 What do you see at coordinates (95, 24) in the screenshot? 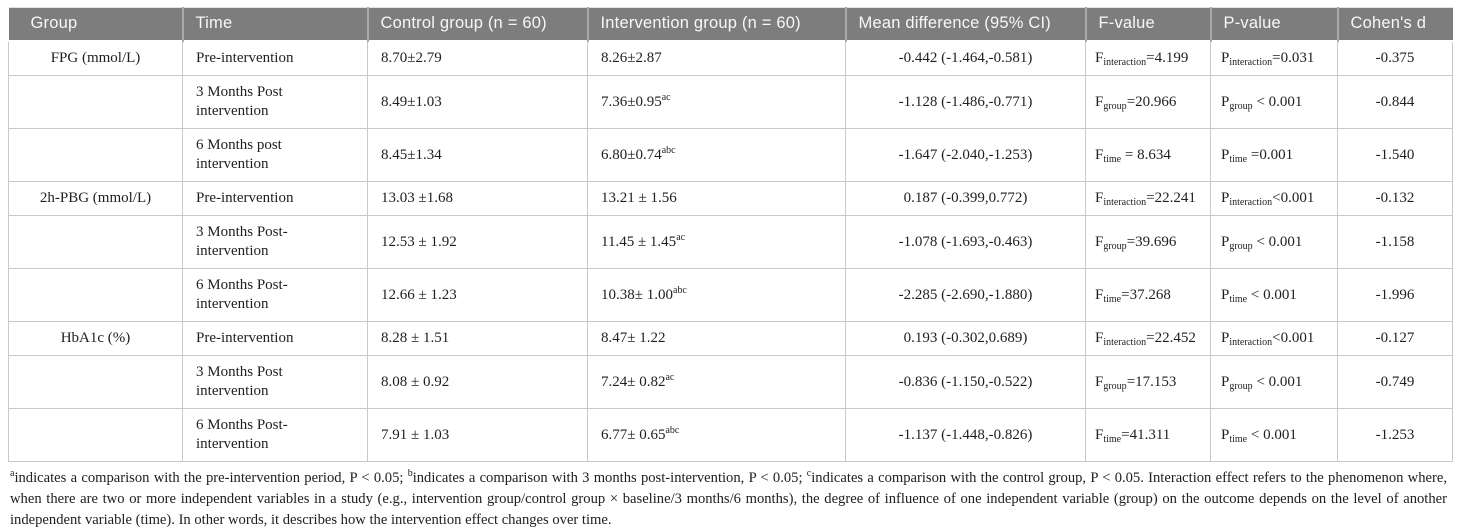
I see `col-header-group: Group` at bounding box center [95, 24].